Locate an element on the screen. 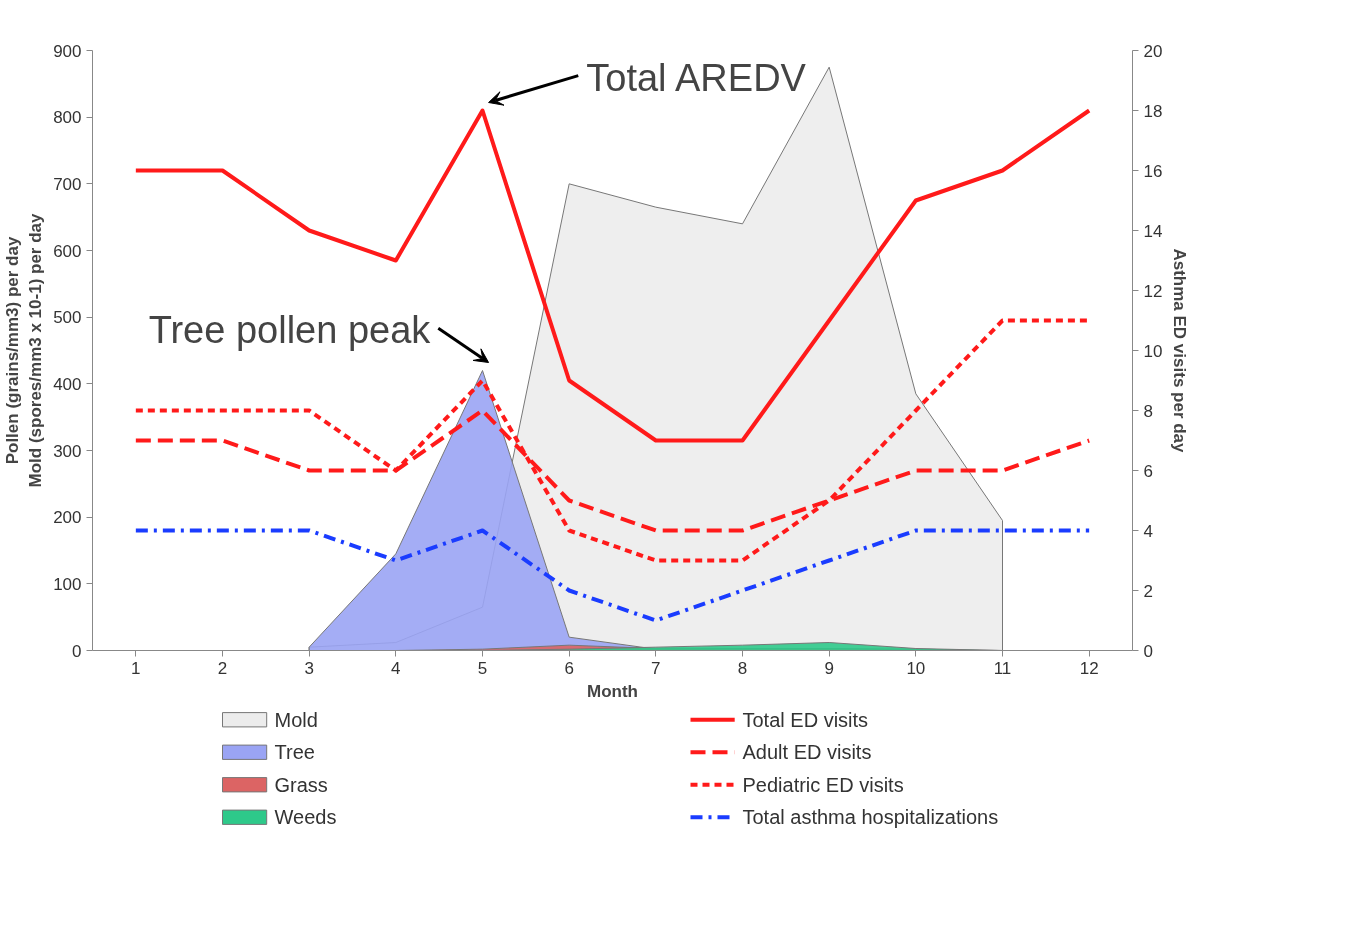 This screenshot has height=936, width=1354. x-tick-label: 5 is located at coordinates (482, 668).